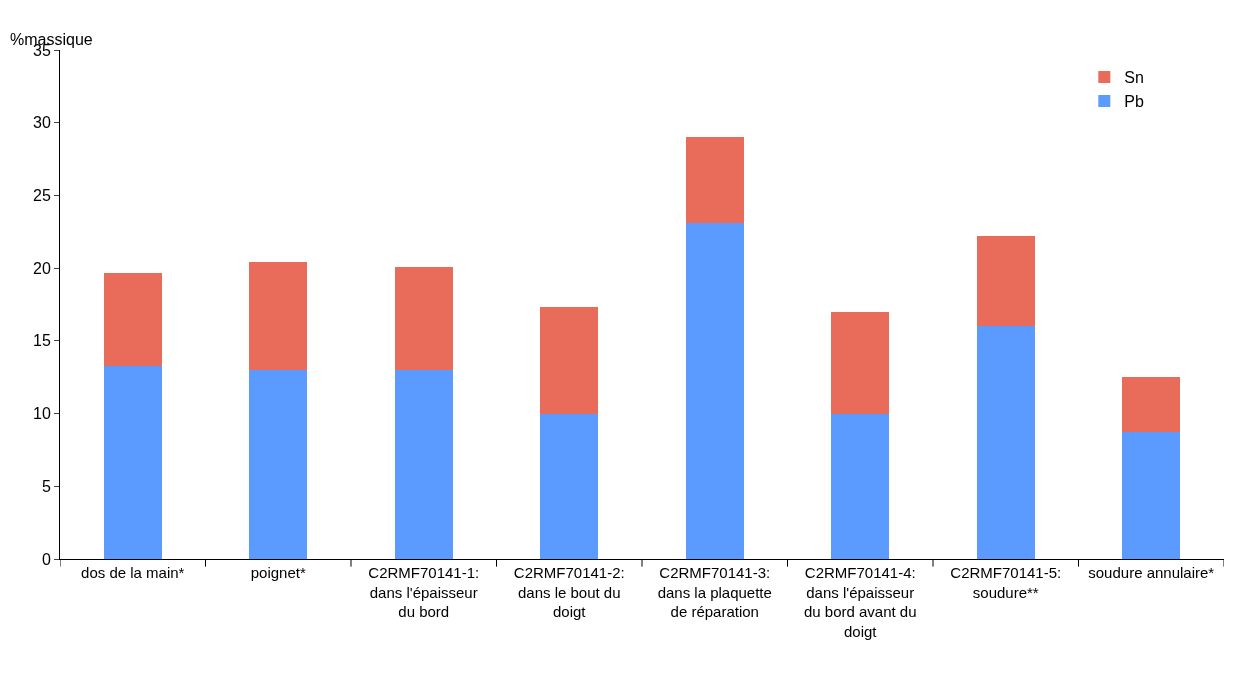 This screenshot has height=689, width=1244. Describe the element at coordinates (46, 486) in the screenshot. I see `y-tick-label: 5` at that location.